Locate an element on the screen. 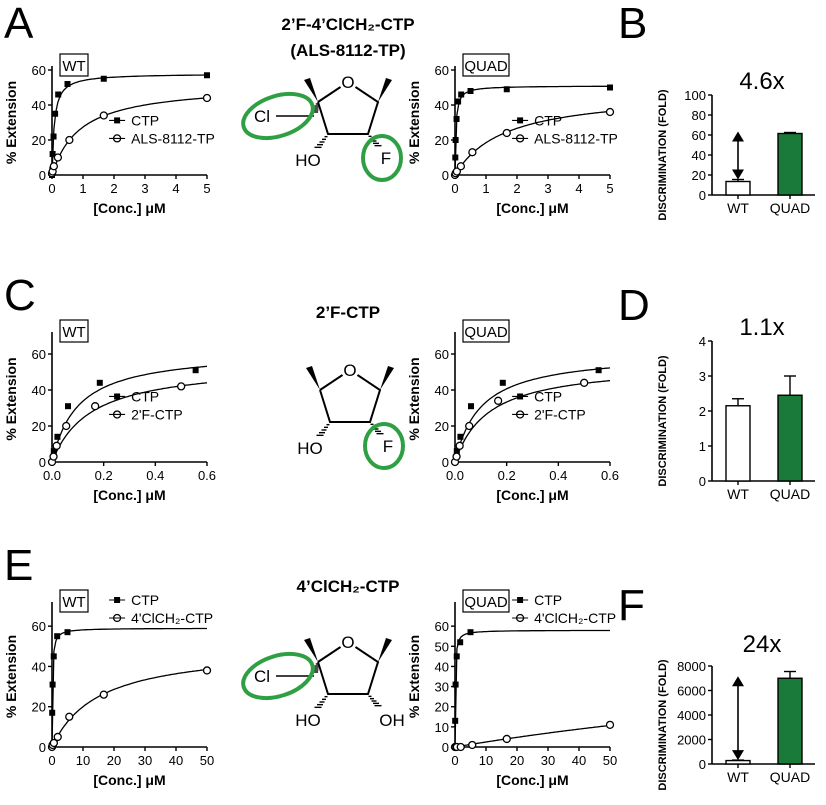  legend-label: 2'F-CTP is located at coordinates (157, 414).